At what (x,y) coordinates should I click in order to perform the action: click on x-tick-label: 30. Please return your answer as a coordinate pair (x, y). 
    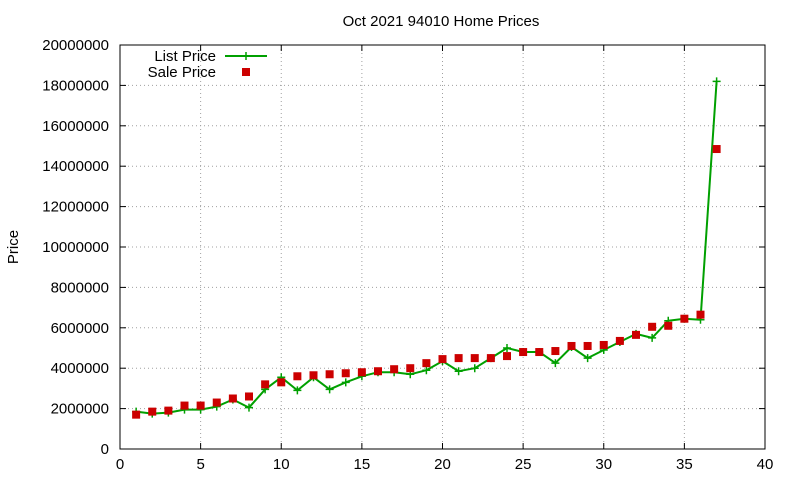
    Looking at the image, I should click on (603, 464).